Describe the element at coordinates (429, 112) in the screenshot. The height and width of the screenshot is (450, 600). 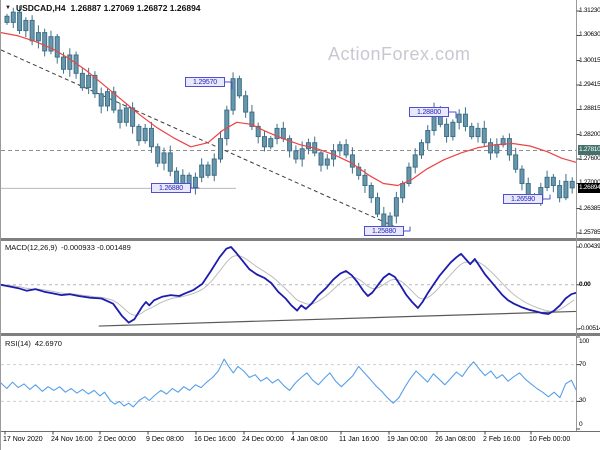
I see `price-annotation: 1.28800` at that location.